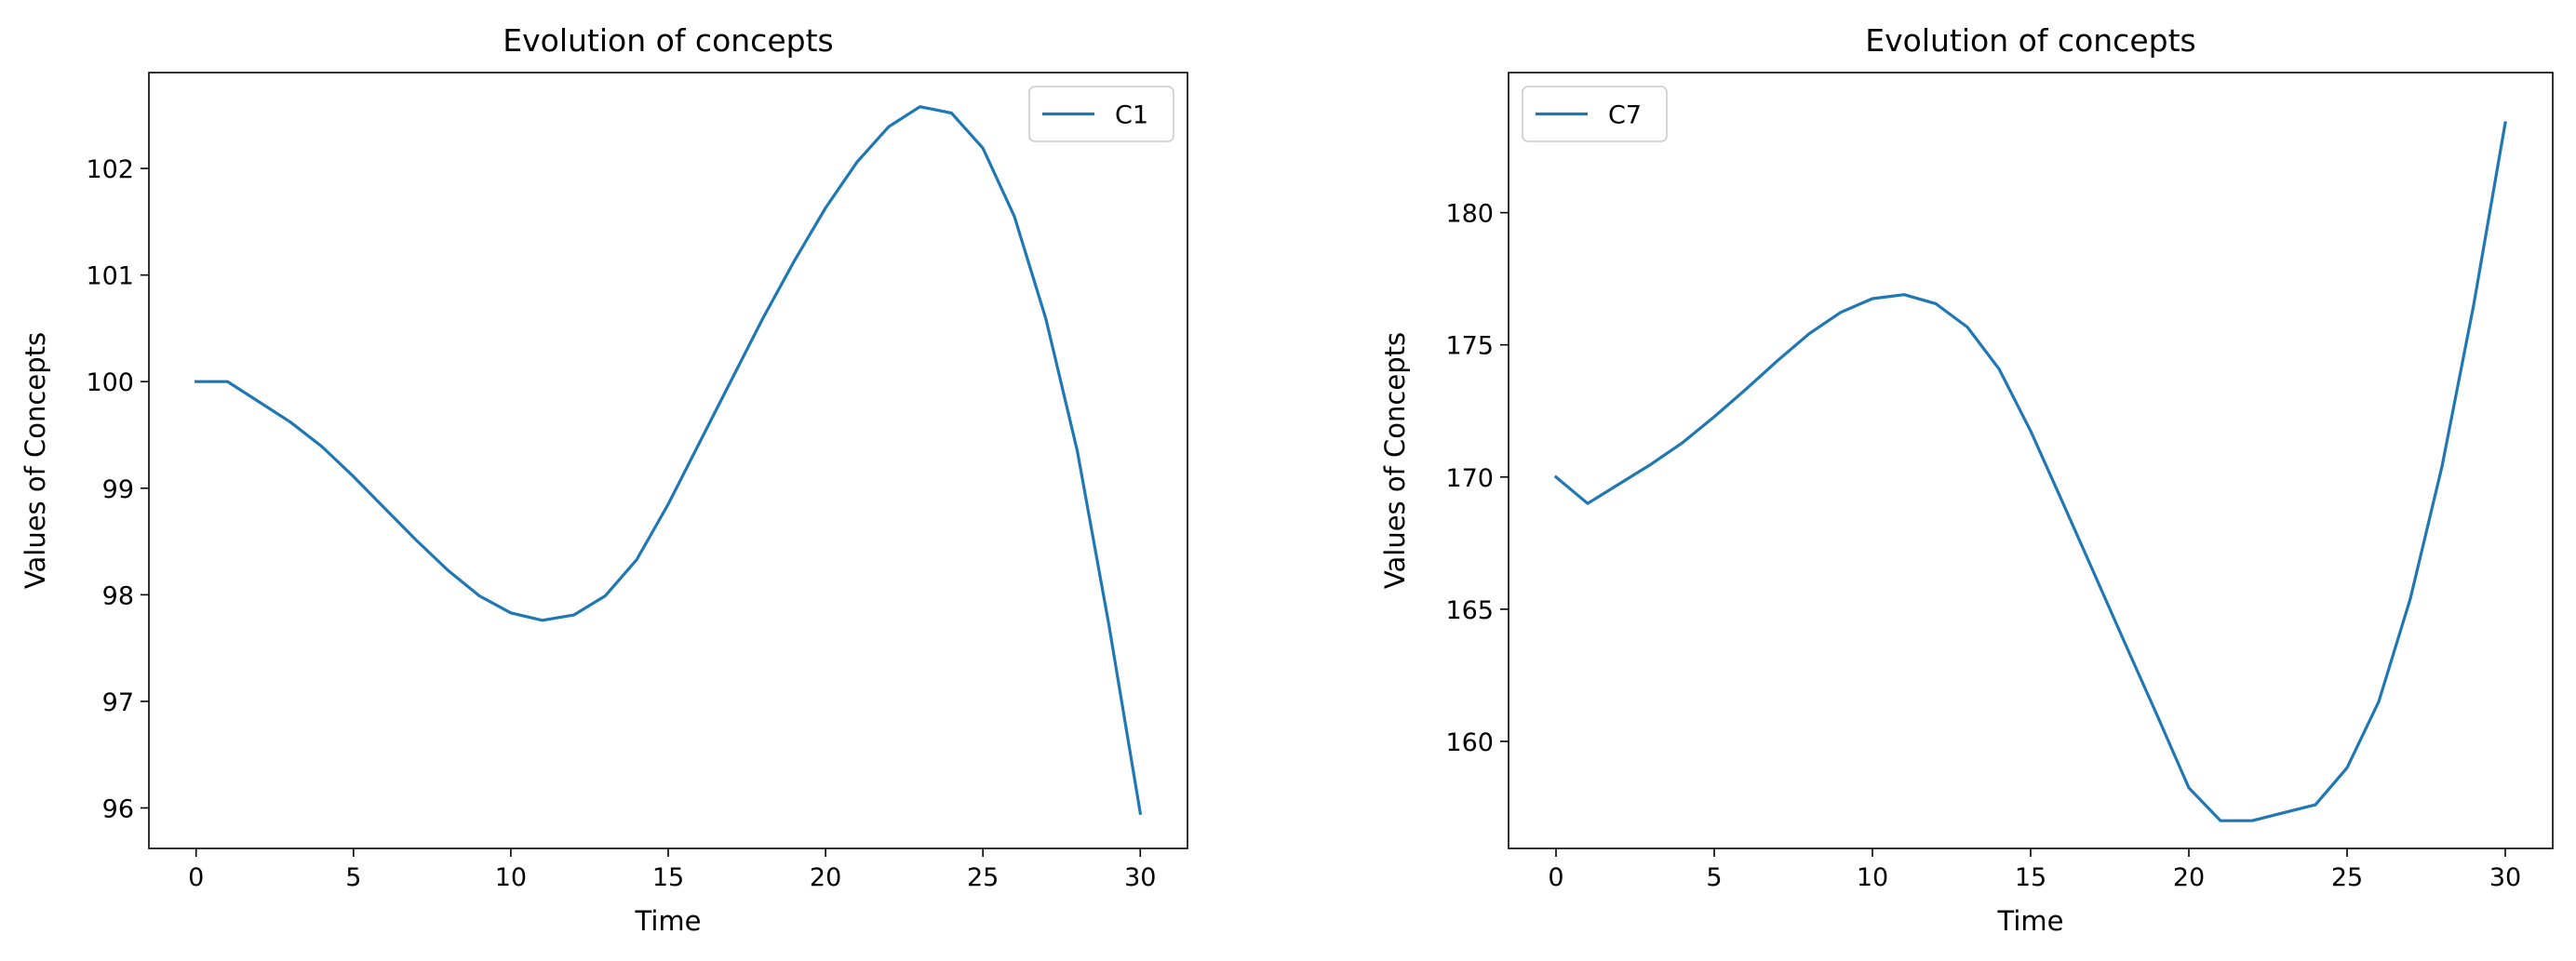 The height and width of the screenshot is (961, 2576). Describe the element at coordinates (118, 702) in the screenshot. I see `y-tick-label: 97` at that location.